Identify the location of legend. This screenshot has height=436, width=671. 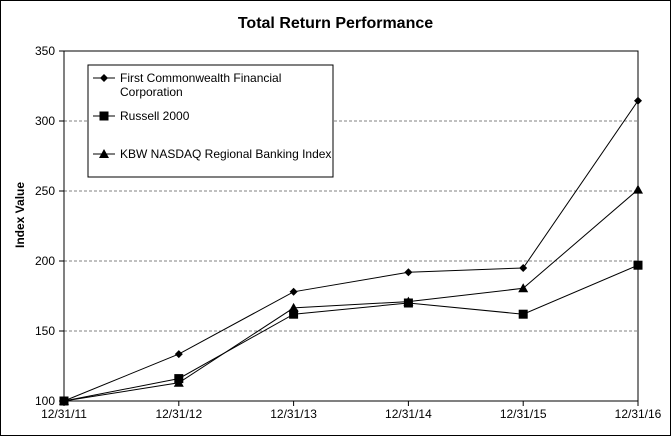
(210, 121).